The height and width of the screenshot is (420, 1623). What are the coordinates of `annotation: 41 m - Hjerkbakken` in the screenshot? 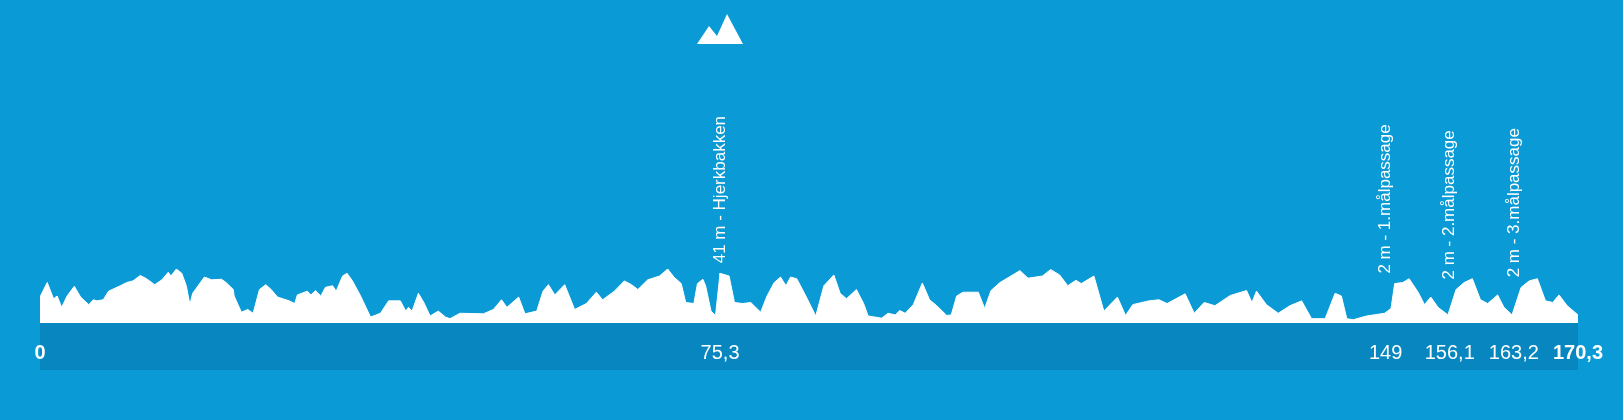 It's located at (719, 189).